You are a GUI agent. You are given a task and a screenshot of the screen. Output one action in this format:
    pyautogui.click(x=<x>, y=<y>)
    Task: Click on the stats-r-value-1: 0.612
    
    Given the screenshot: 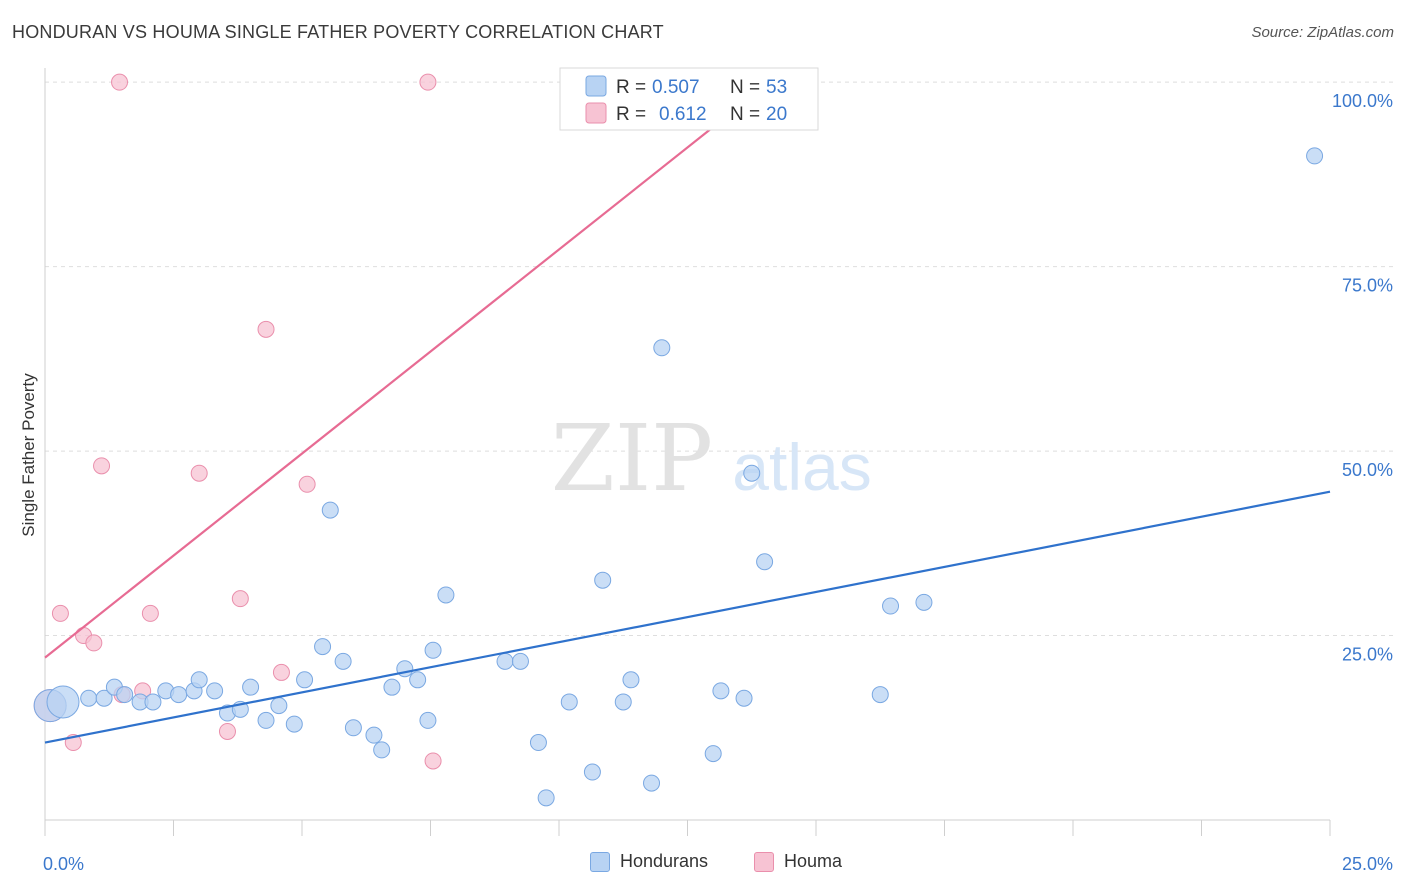 What is the action you would take?
    pyautogui.click(x=683, y=114)
    